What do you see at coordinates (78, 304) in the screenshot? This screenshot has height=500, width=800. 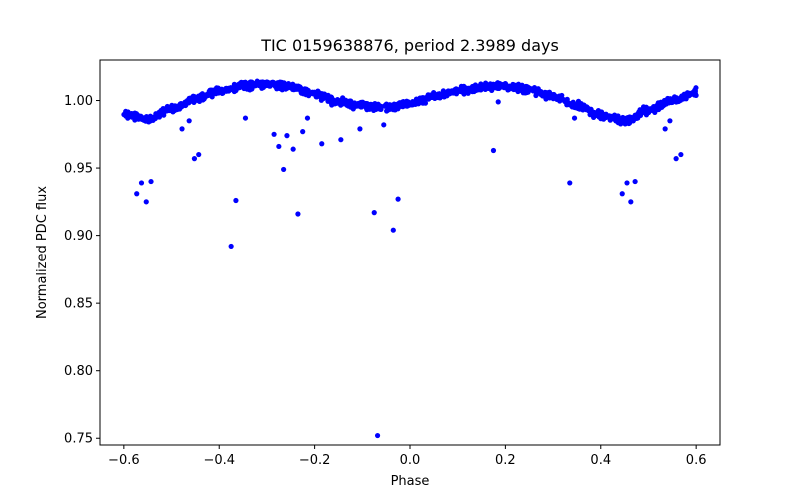 I see `y-tick-label: 0.85` at bounding box center [78, 304].